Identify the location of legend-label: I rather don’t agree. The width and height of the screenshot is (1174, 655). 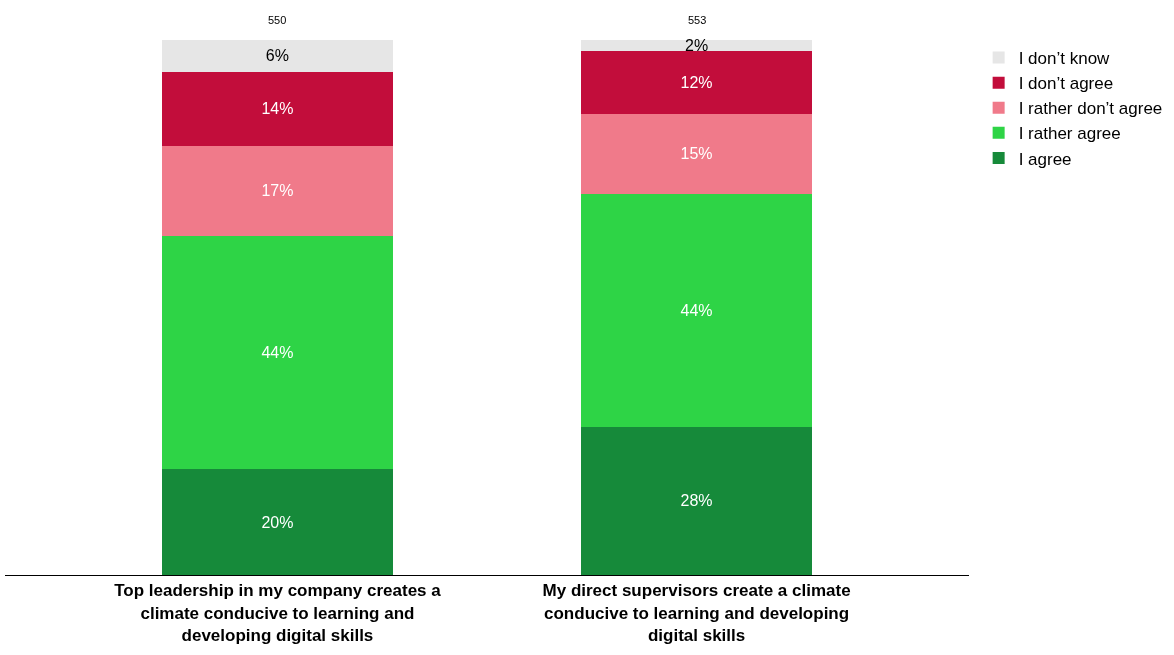
(1090, 109).